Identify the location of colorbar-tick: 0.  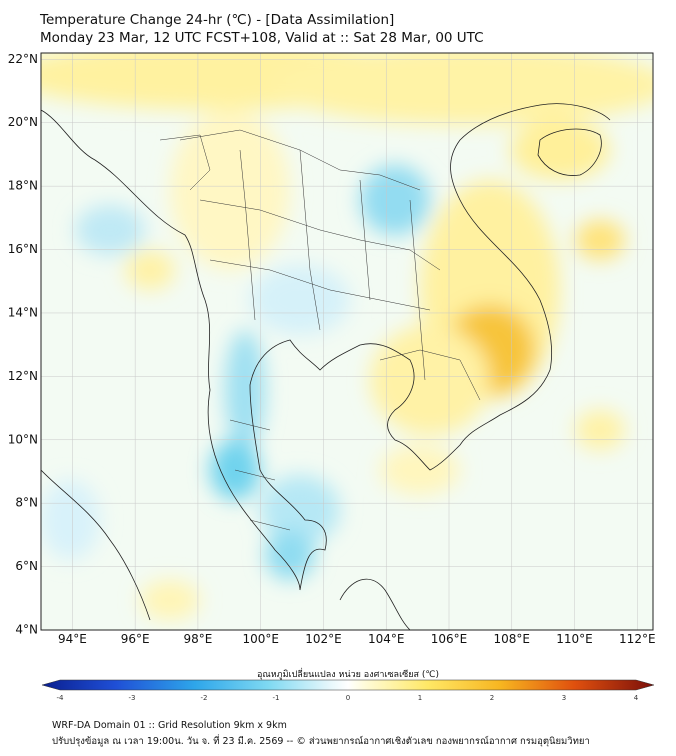
(348, 698).